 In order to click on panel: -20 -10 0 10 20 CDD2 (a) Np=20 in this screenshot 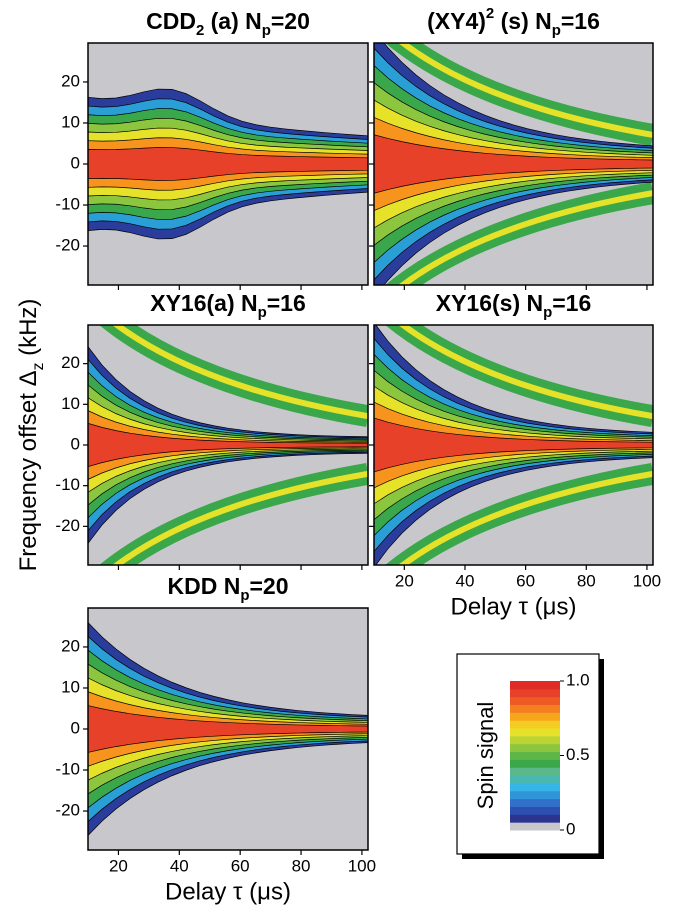, I will do `click(212, 149)`.